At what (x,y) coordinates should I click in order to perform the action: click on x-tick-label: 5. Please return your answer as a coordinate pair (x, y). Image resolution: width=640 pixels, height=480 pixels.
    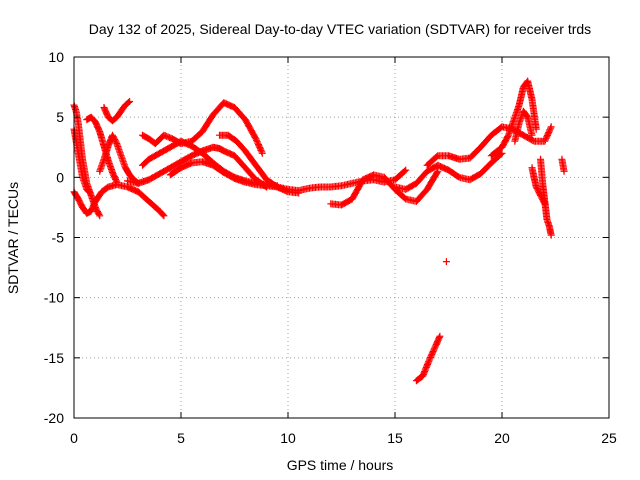
    Looking at the image, I should click on (181, 438).